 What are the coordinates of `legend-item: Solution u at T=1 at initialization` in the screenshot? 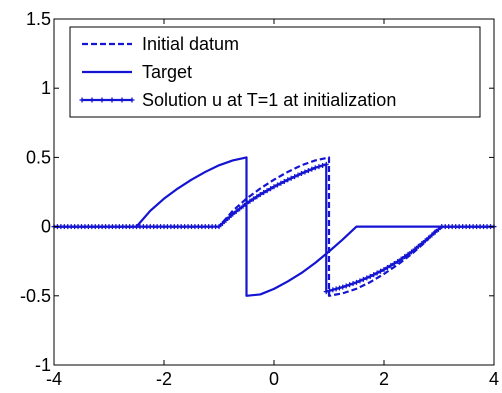 It's located at (237, 100).